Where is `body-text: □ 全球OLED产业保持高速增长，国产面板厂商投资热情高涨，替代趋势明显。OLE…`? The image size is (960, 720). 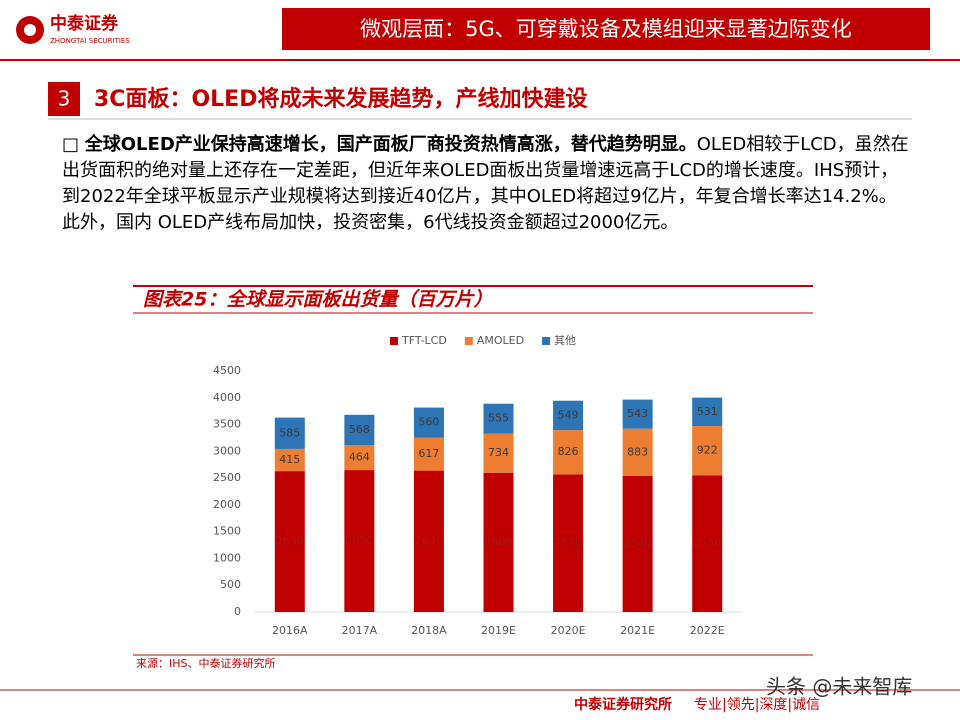
body-text: □ 全球OLED产业保持高速增长，国产面板厂商投资热情高涨，替代趋势明显。OLE… is located at coordinates (487, 184).